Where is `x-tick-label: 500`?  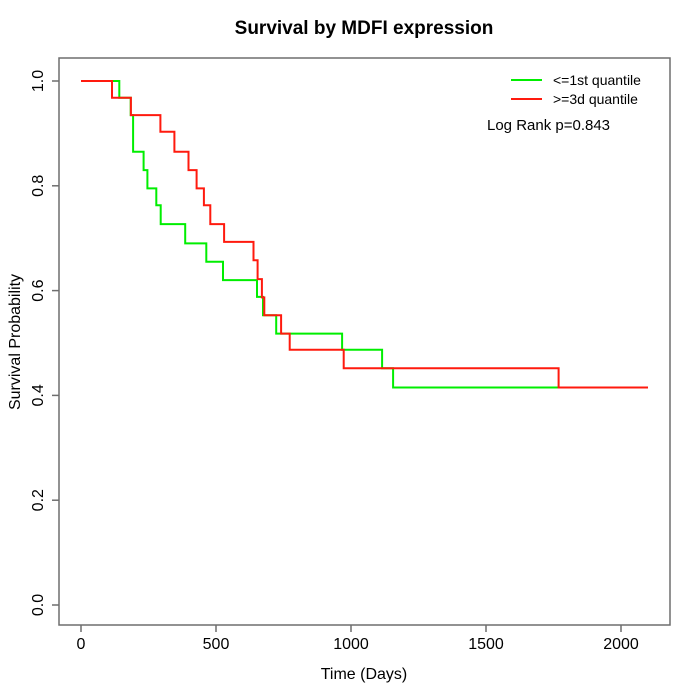
x-tick-label: 500 is located at coordinates (216, 644).